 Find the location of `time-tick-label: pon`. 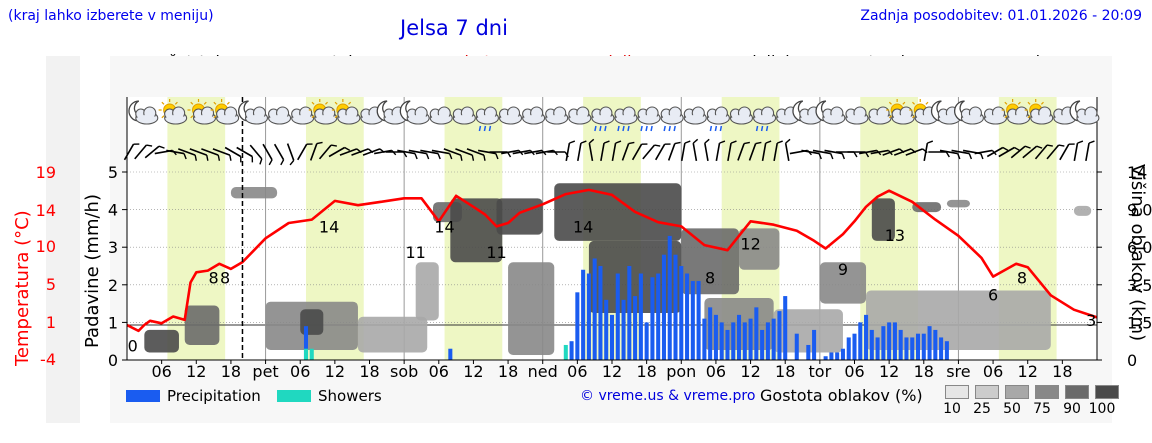

time-tick-label: pon is located at coordinates (681, 371).